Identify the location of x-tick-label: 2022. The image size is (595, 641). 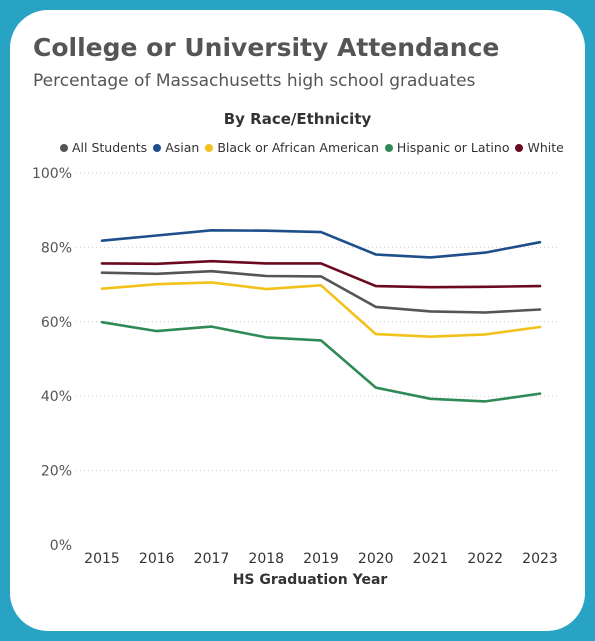
(485, 559).